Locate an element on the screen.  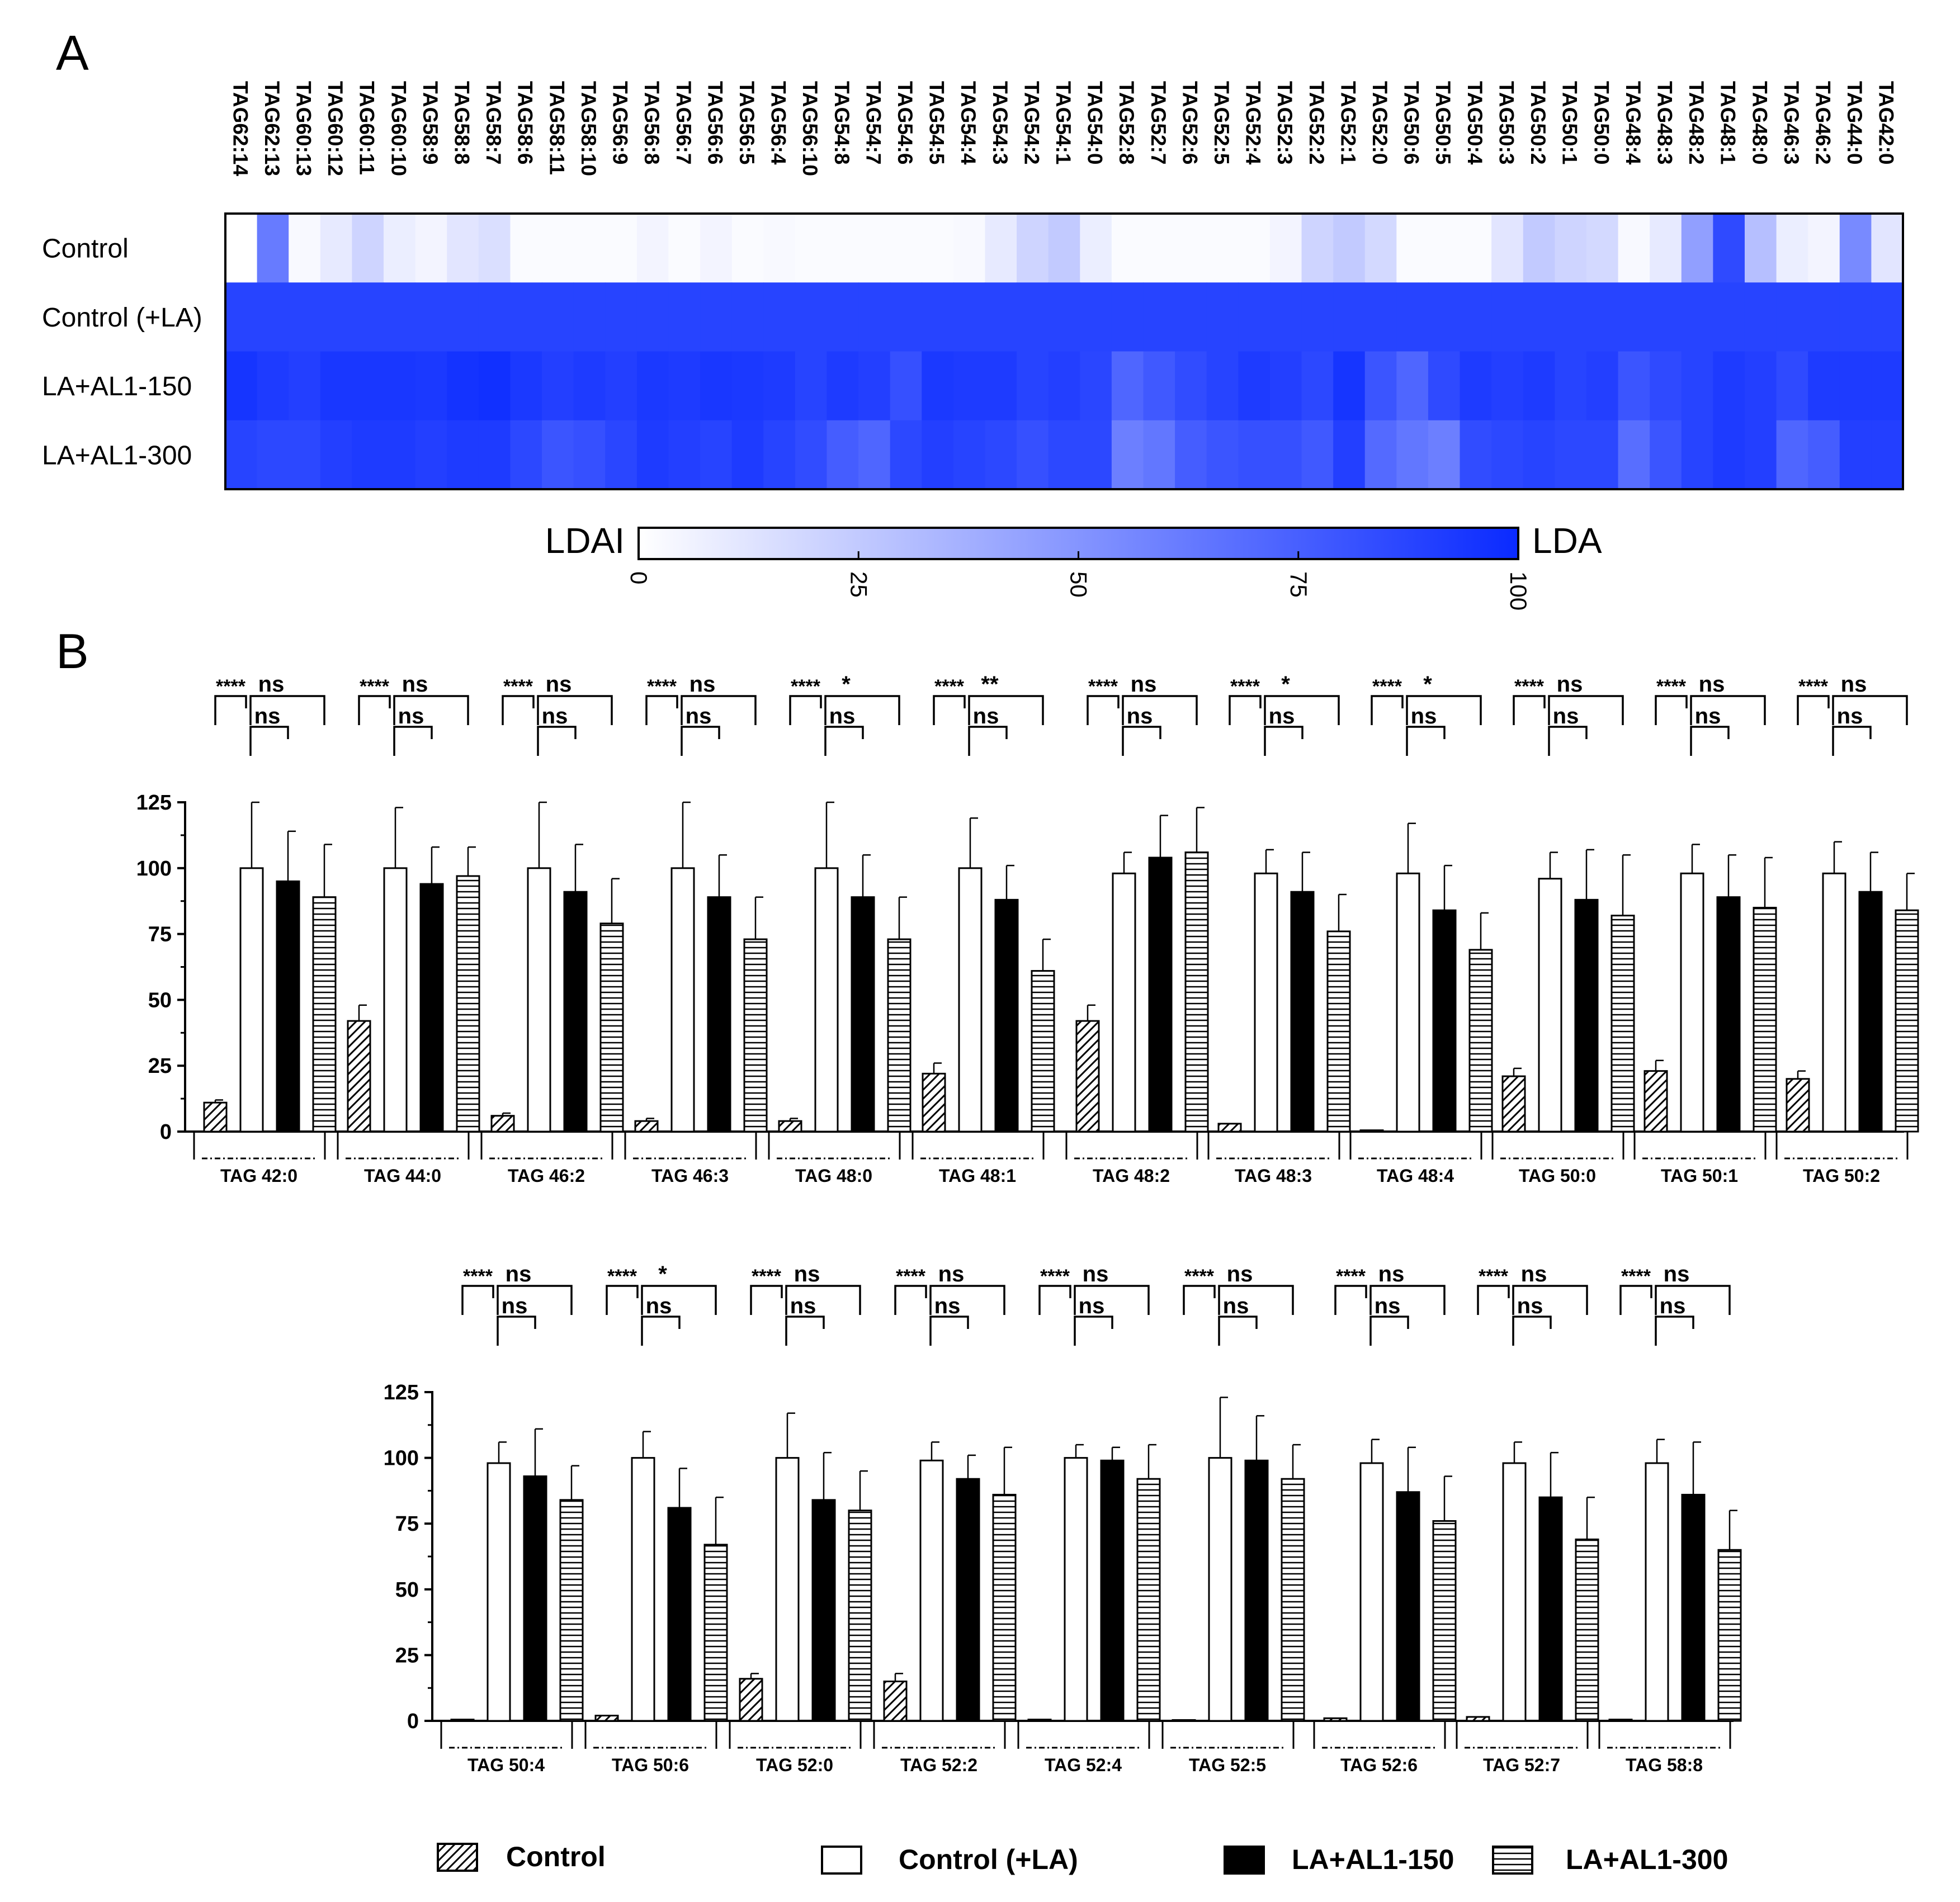
bar-group: TAG 48:1**** **ns is located at coordinates (983, 929).